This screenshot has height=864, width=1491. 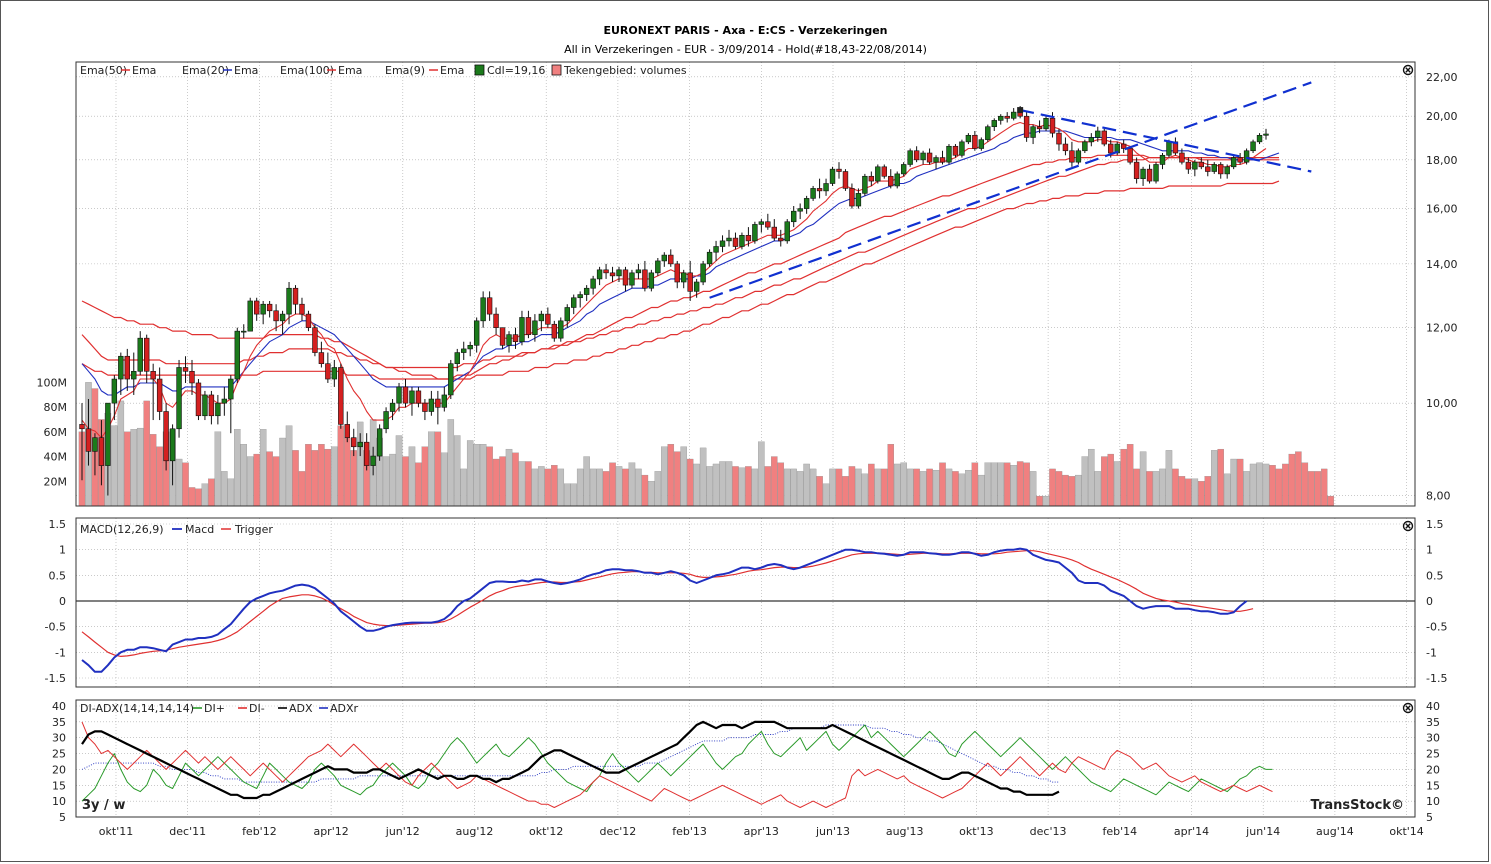 What do you see at coordinates (1357, 805) in the screenshot?
I see `brand-label: TransStock©` at bounding box center [1357, 805].